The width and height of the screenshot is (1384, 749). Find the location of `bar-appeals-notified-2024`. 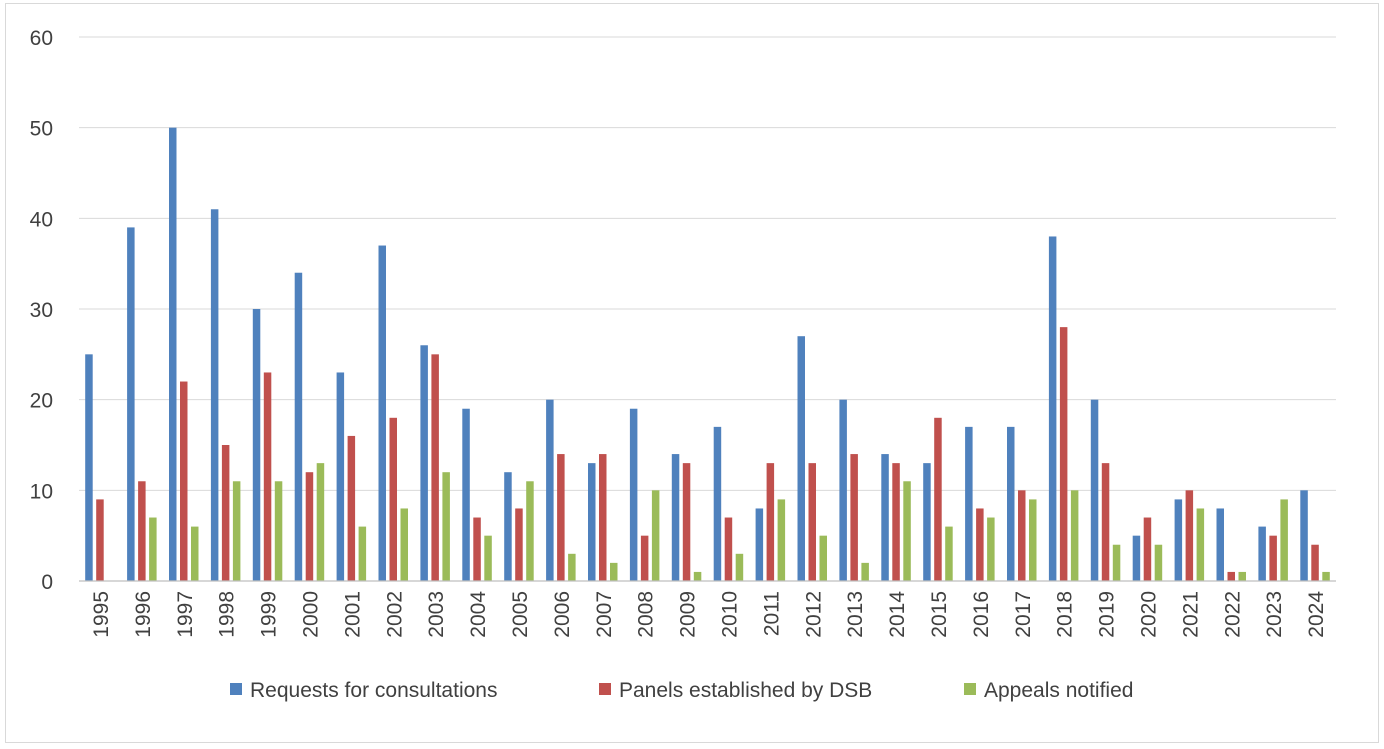

bar-appeals-notified-2024 is located at coordinates (1326, 576).